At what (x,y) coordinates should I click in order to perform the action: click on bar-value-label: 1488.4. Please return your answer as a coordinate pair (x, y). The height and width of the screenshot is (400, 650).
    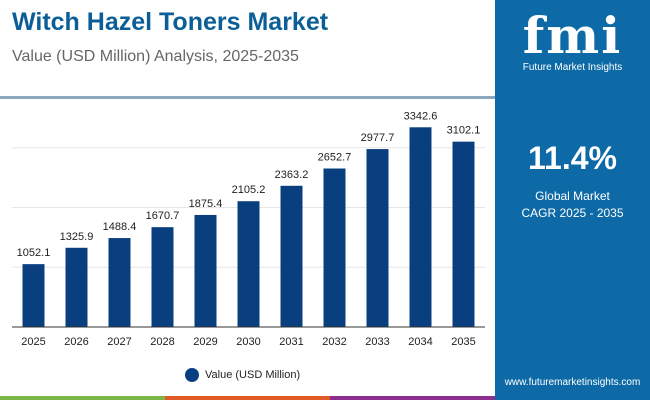
    Looking at the image, I should click on (120, 227).